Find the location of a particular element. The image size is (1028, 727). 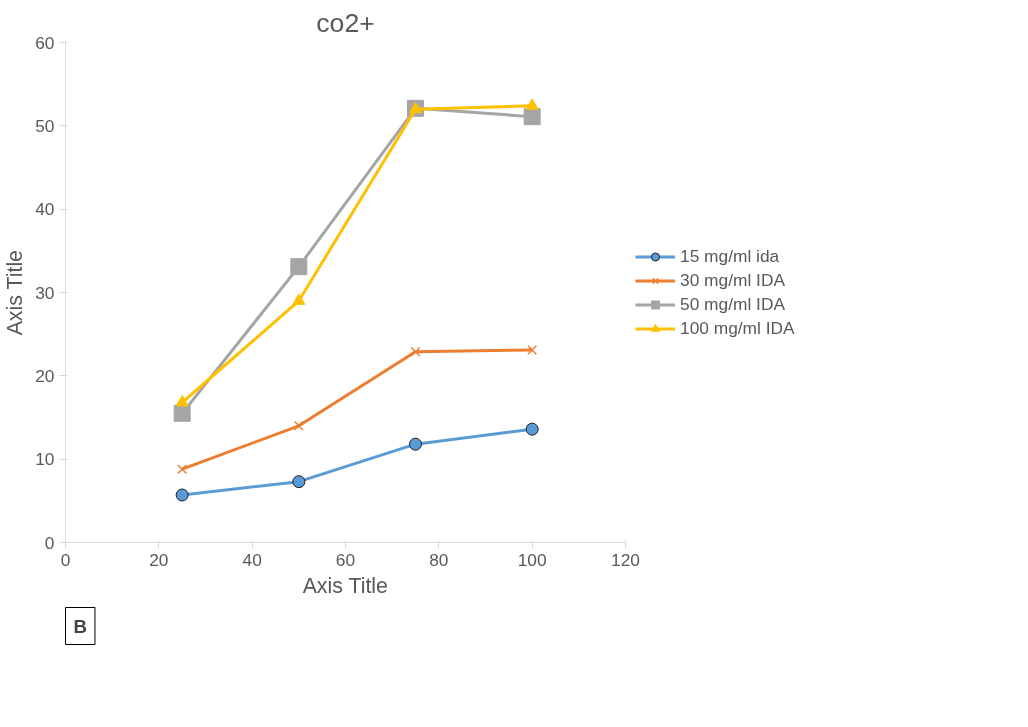

x-tick-label: 20 is located at coordinates (159, 559).